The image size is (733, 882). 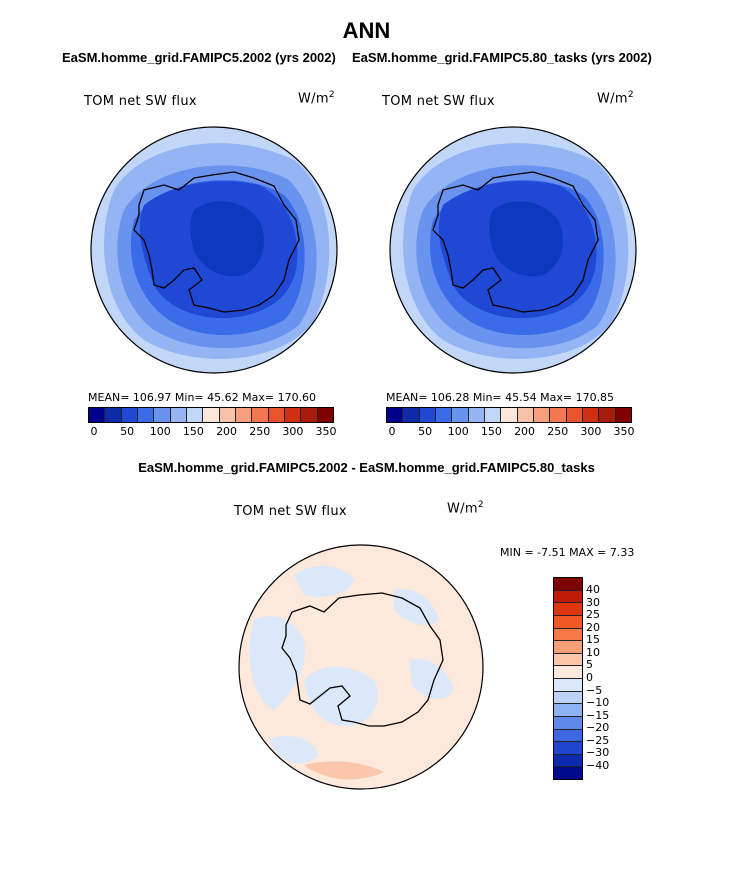 I want to click on diff-units-label: W/m2, so click(x=465, y=508).